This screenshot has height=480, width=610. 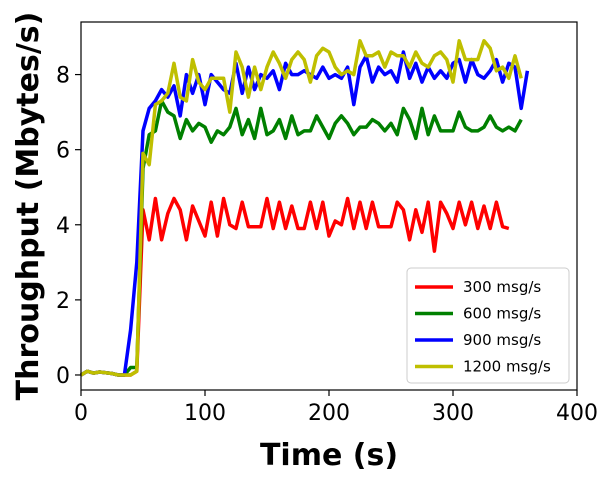 I want to click on x-axis: 0 100 200 300 400, so click(x=336, y=408).